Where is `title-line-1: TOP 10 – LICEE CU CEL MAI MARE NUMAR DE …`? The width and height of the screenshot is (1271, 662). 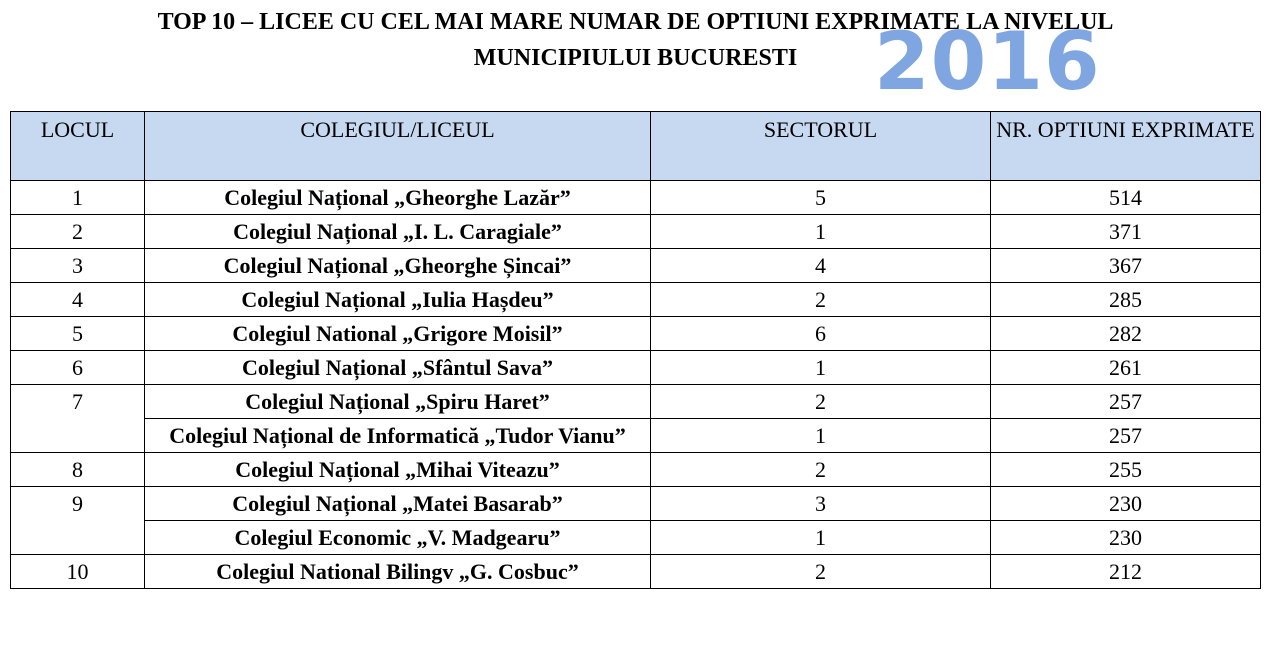
title-line-1: TOP 10 – LICEE CU CEL MAI MARE NUMAR DE … is located at coordinates (635, 22).